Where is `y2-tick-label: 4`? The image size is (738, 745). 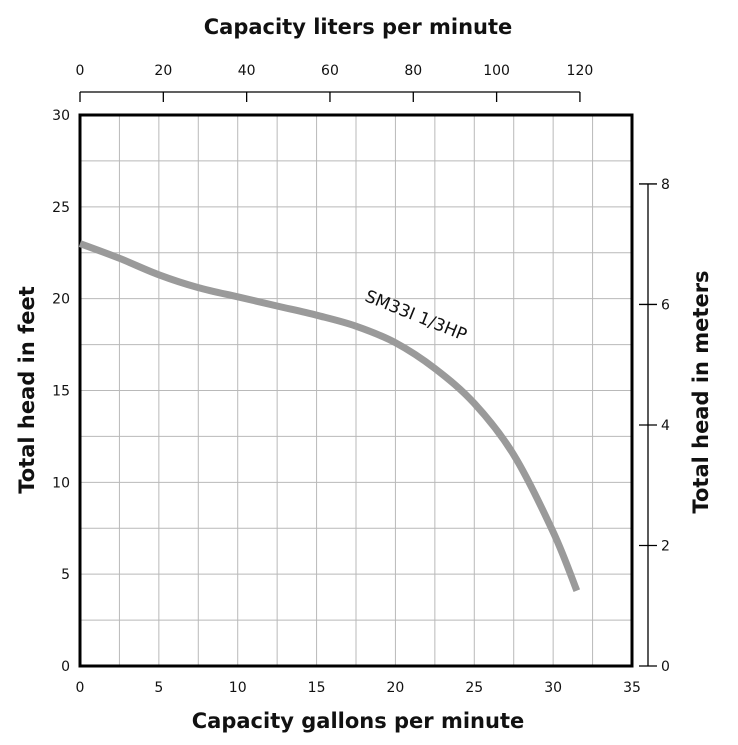 y2-tick-label: 4 is located at coordinates (665, 426).